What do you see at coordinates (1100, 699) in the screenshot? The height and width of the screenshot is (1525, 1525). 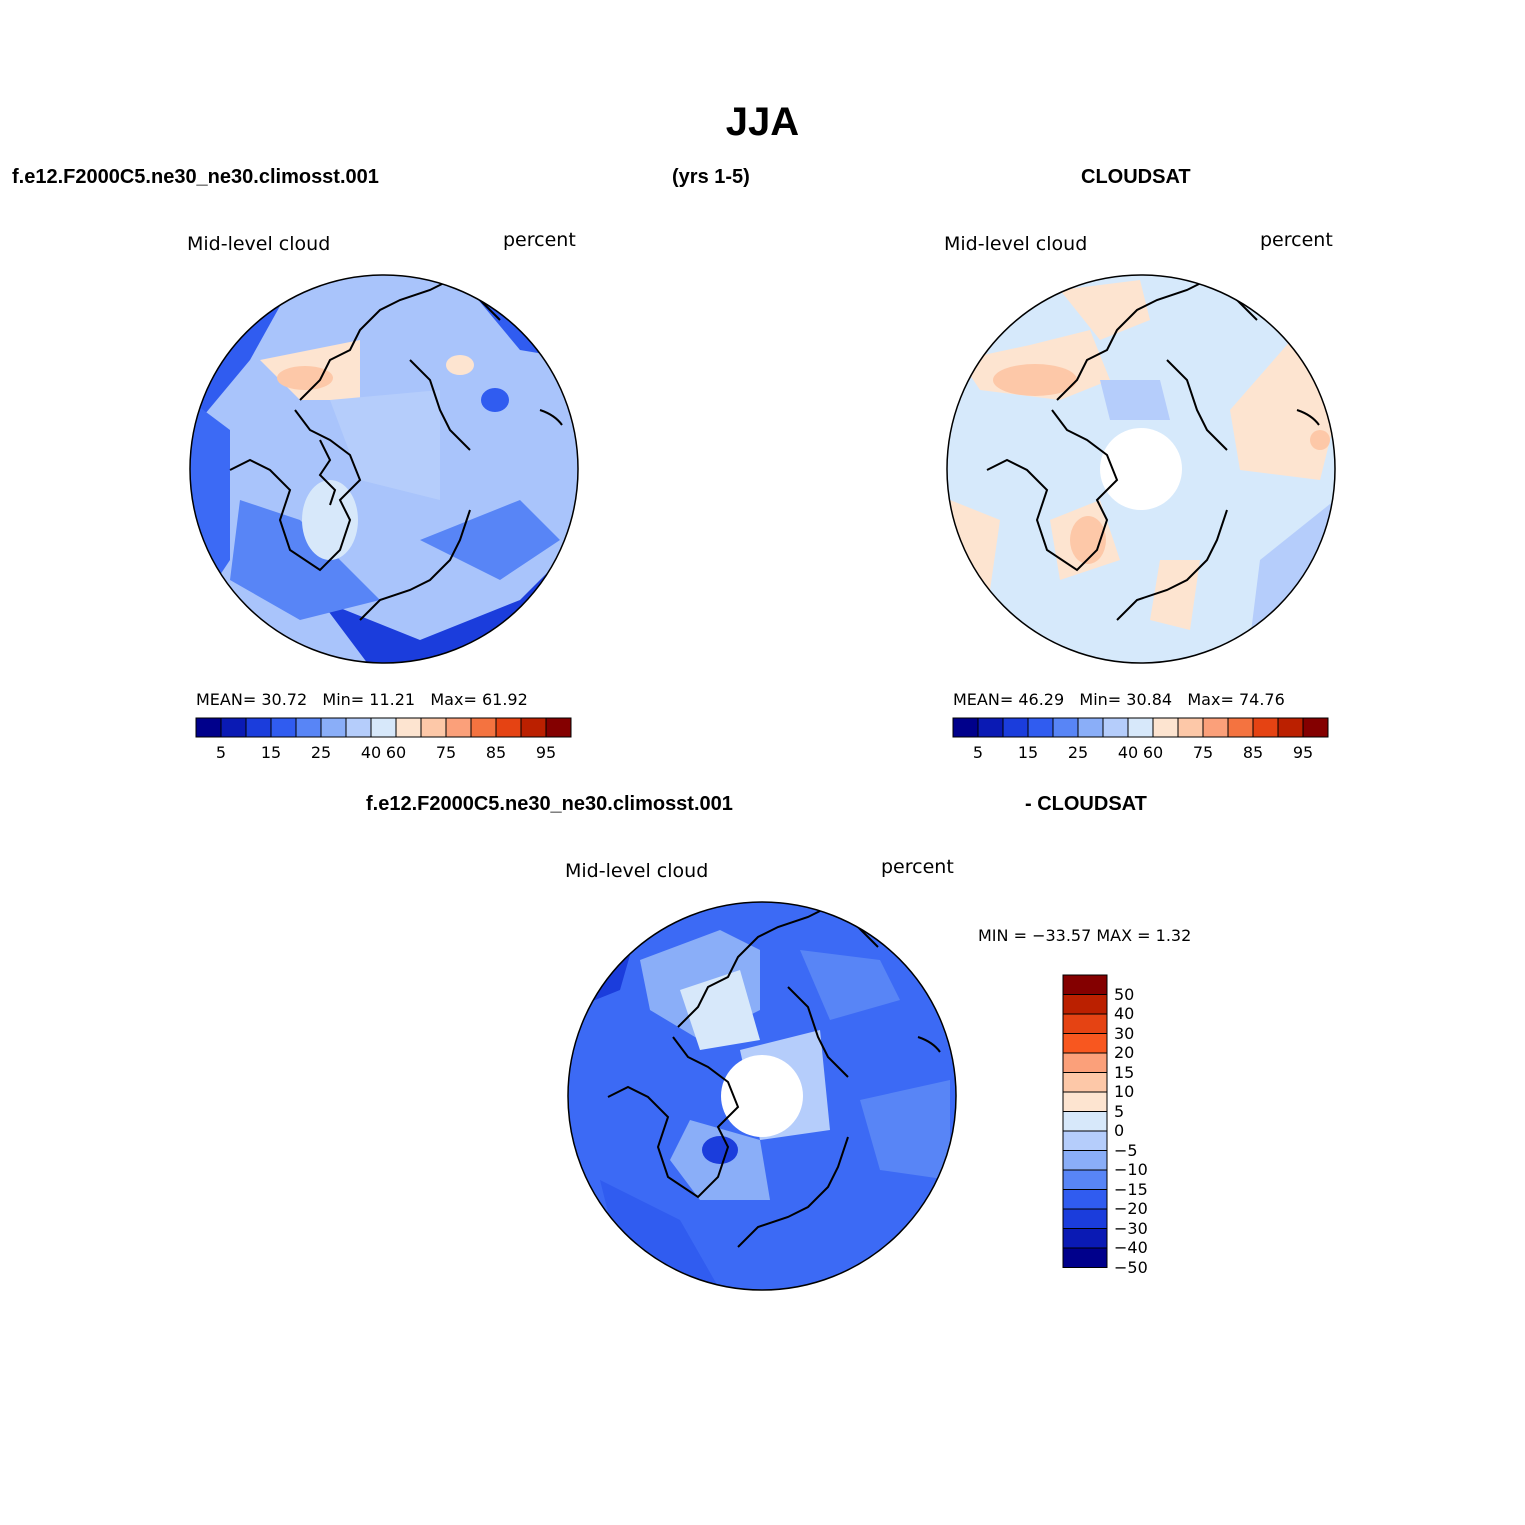 I see `obs-min-label: Min=` at bounding box center [1100, 699].